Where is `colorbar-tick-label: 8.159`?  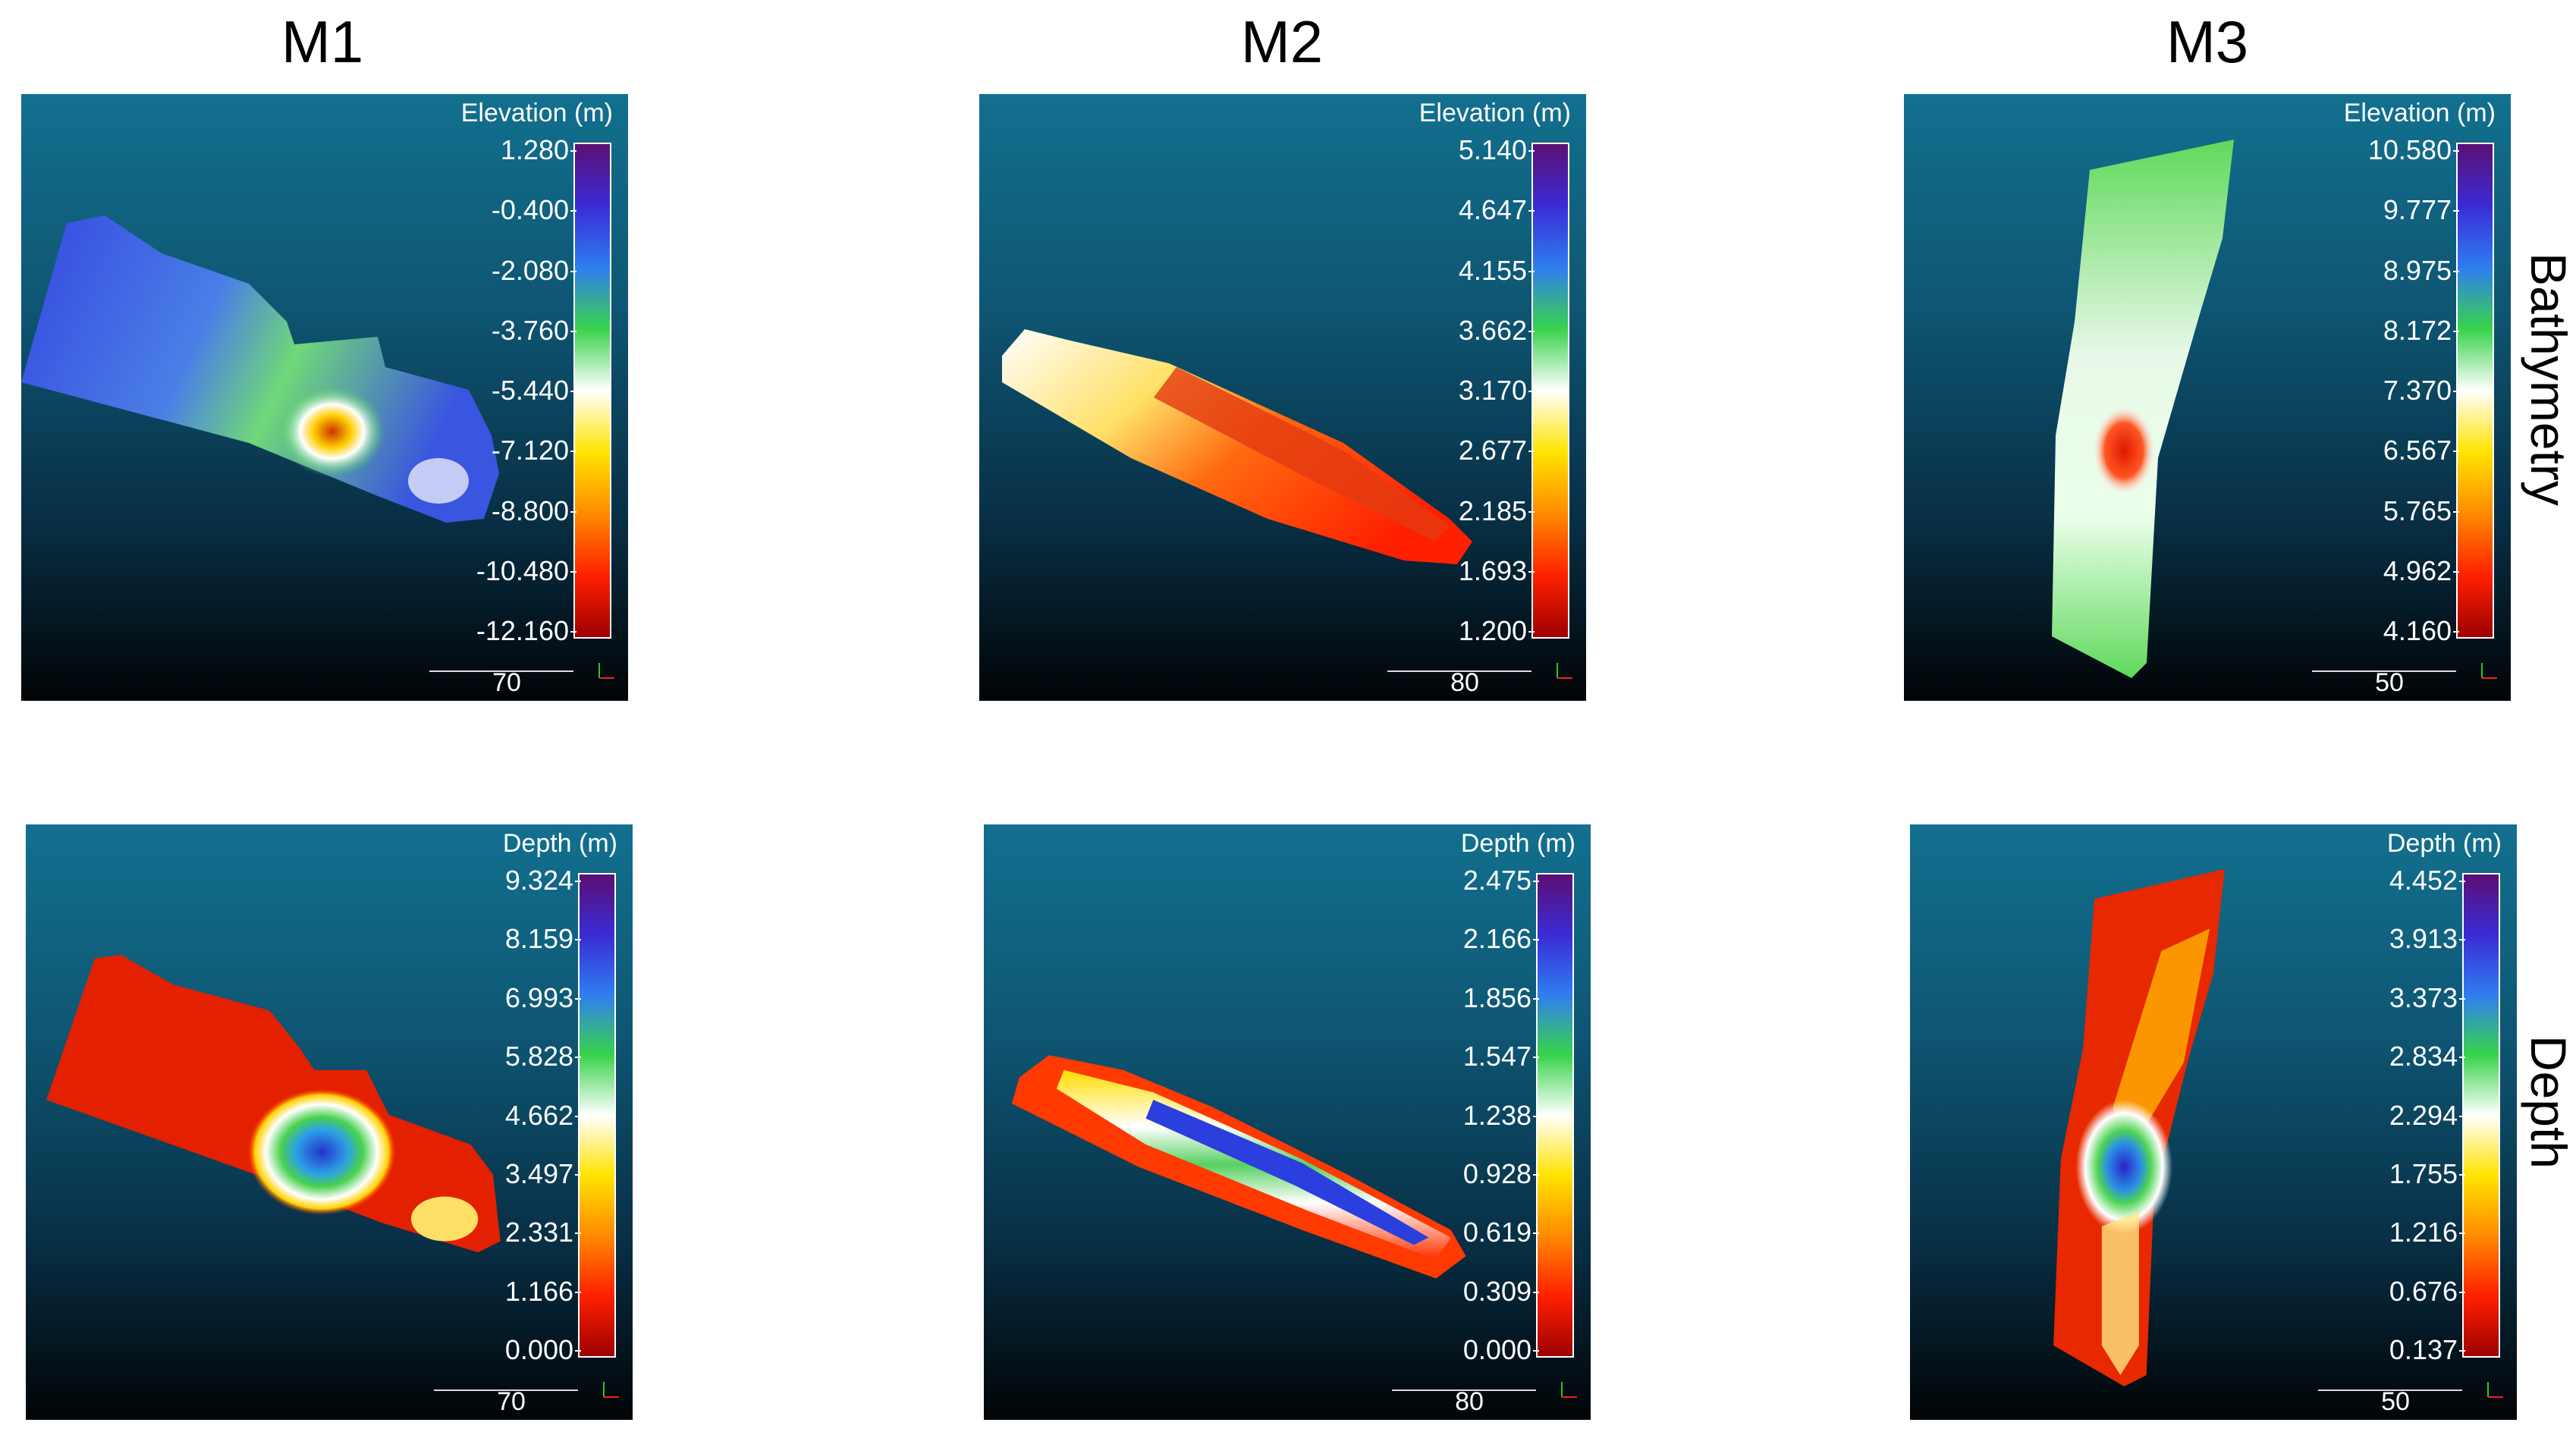 colorbar-tick-label: 8.159 is located at coordinates (543, 939).